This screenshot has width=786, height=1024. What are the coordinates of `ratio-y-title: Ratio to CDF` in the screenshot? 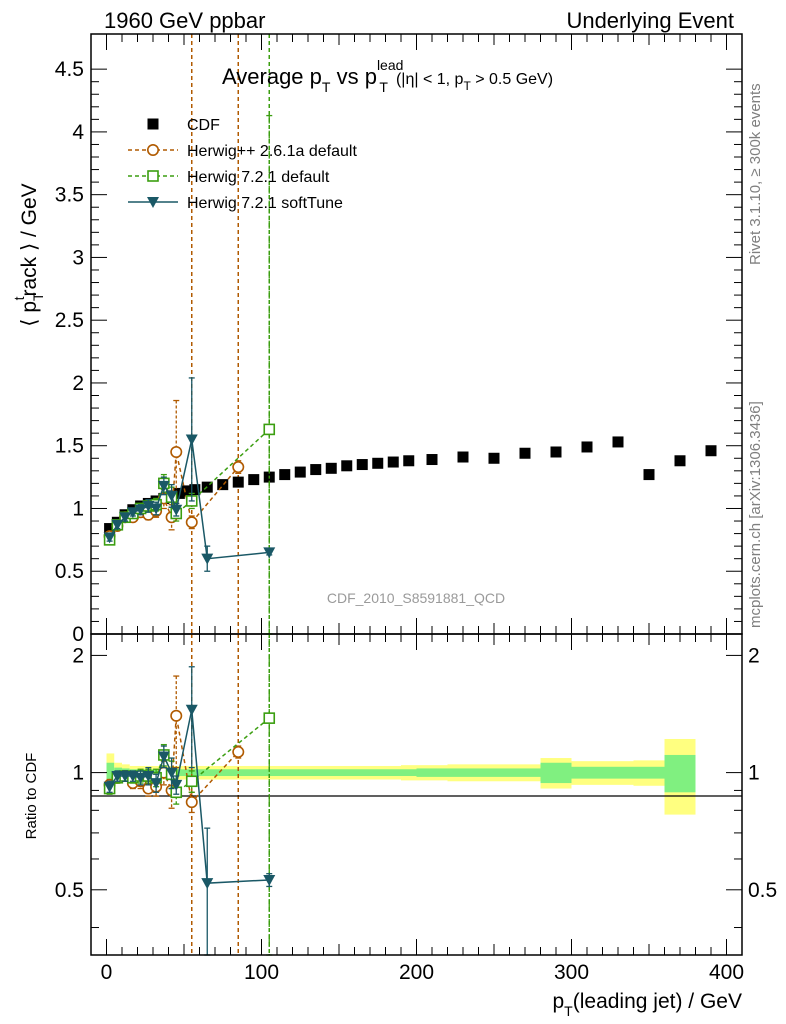 It's located at (31, 796).